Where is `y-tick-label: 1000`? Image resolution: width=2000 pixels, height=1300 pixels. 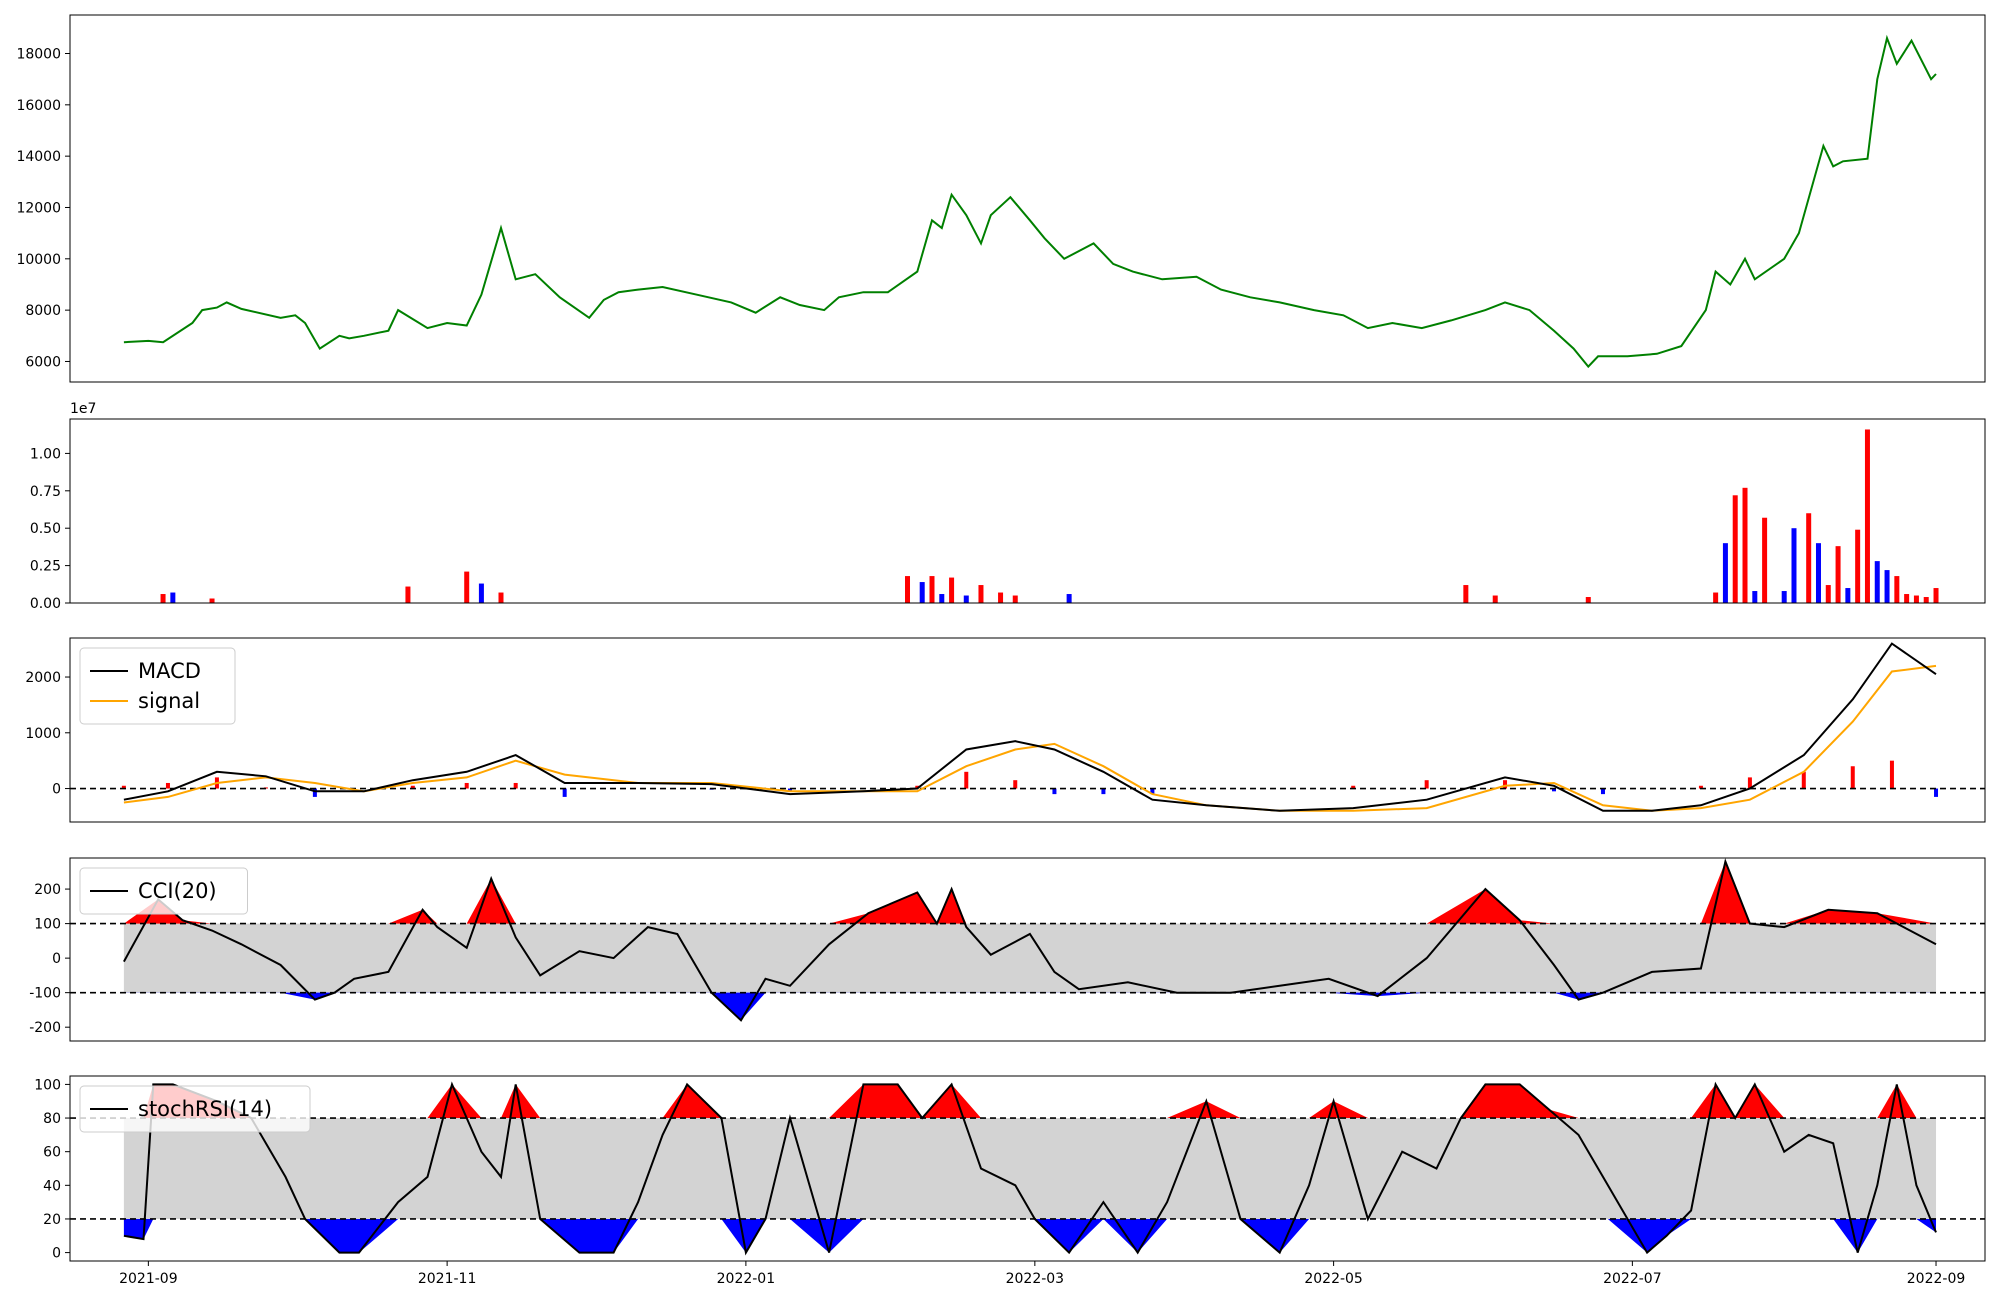
y-tick-label: 1000 is located at coordinates (43, 734).